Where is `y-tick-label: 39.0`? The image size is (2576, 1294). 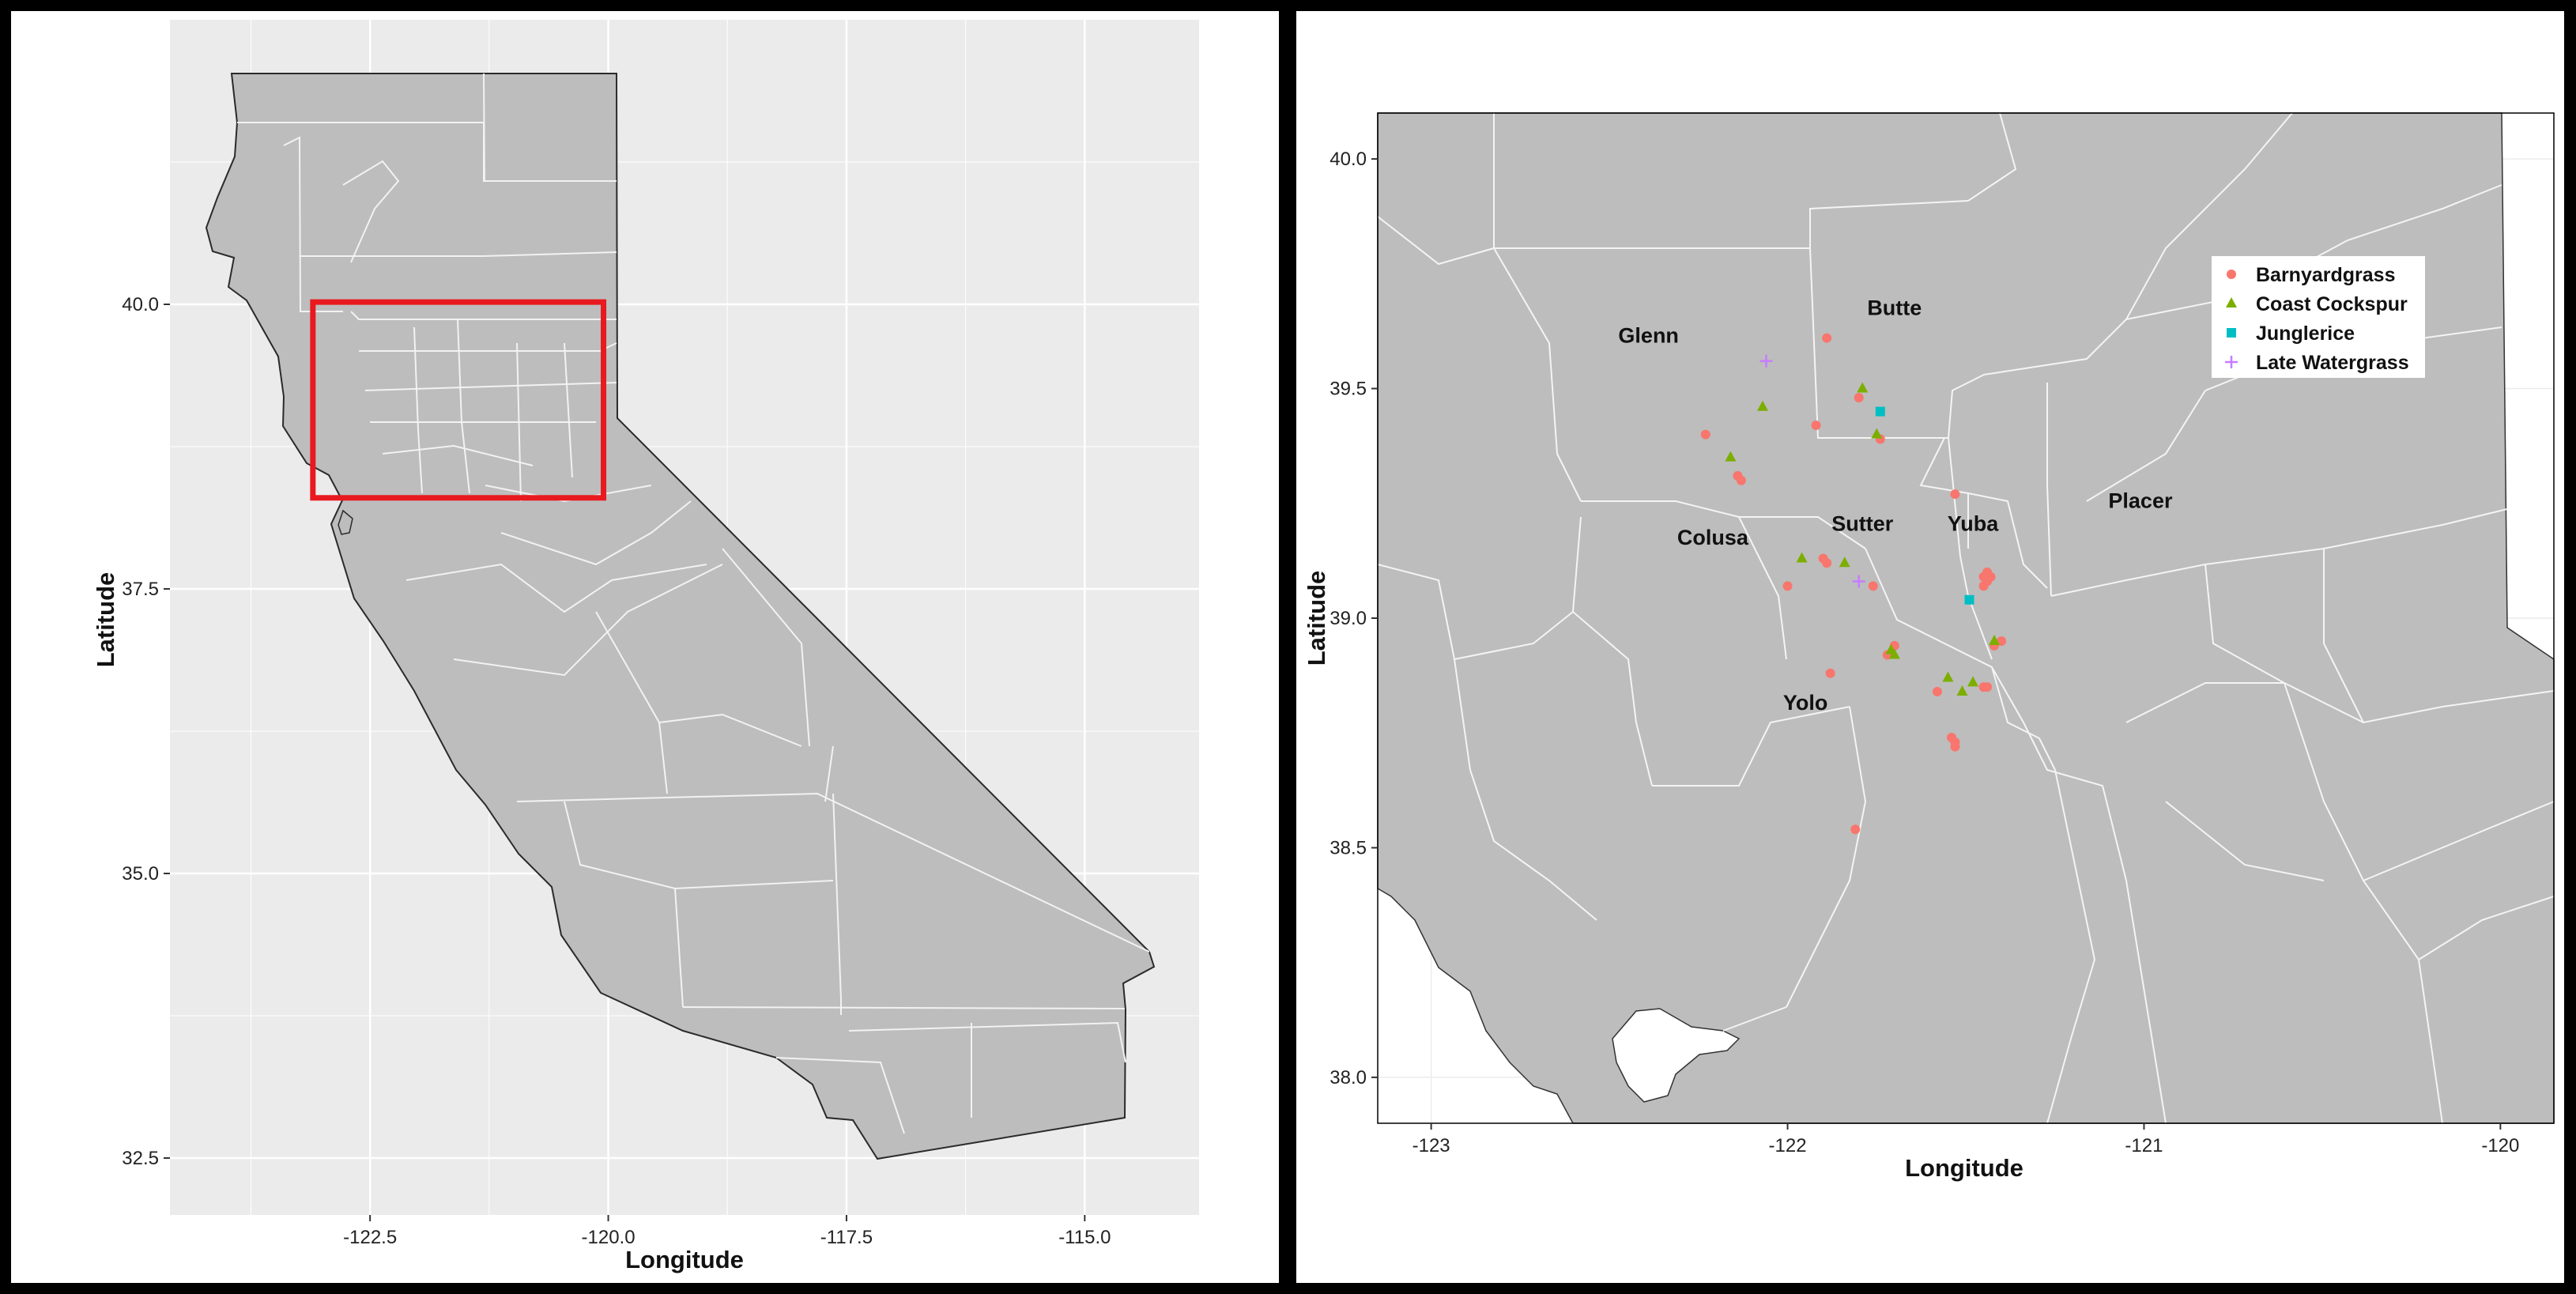
y-tick-label: 39.0 is located at coordinates (1348, 619).